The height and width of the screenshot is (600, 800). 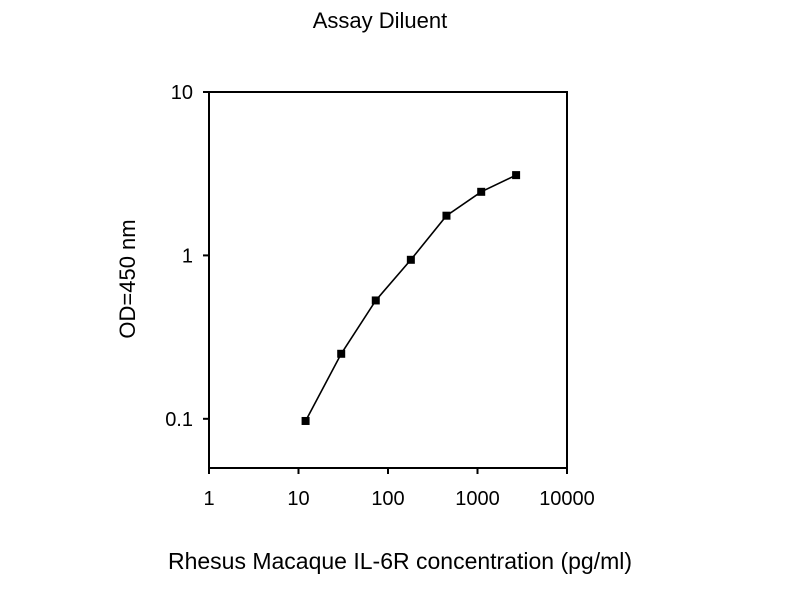 I want to click on x-tick-label: 10, so click(x=298, y=499).